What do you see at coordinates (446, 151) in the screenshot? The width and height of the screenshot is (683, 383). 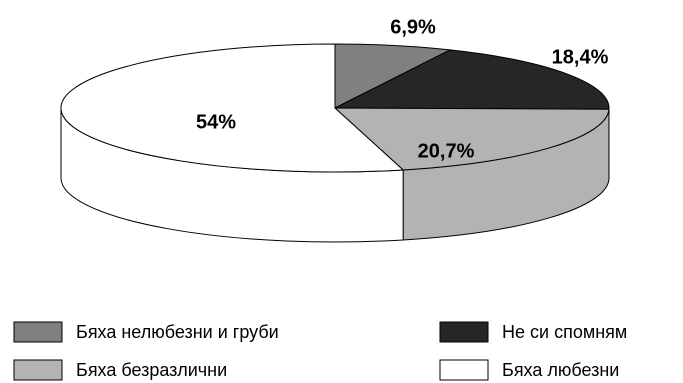 I see `slice-3-value-label: 20,7%` at bounding box center [446, 151].